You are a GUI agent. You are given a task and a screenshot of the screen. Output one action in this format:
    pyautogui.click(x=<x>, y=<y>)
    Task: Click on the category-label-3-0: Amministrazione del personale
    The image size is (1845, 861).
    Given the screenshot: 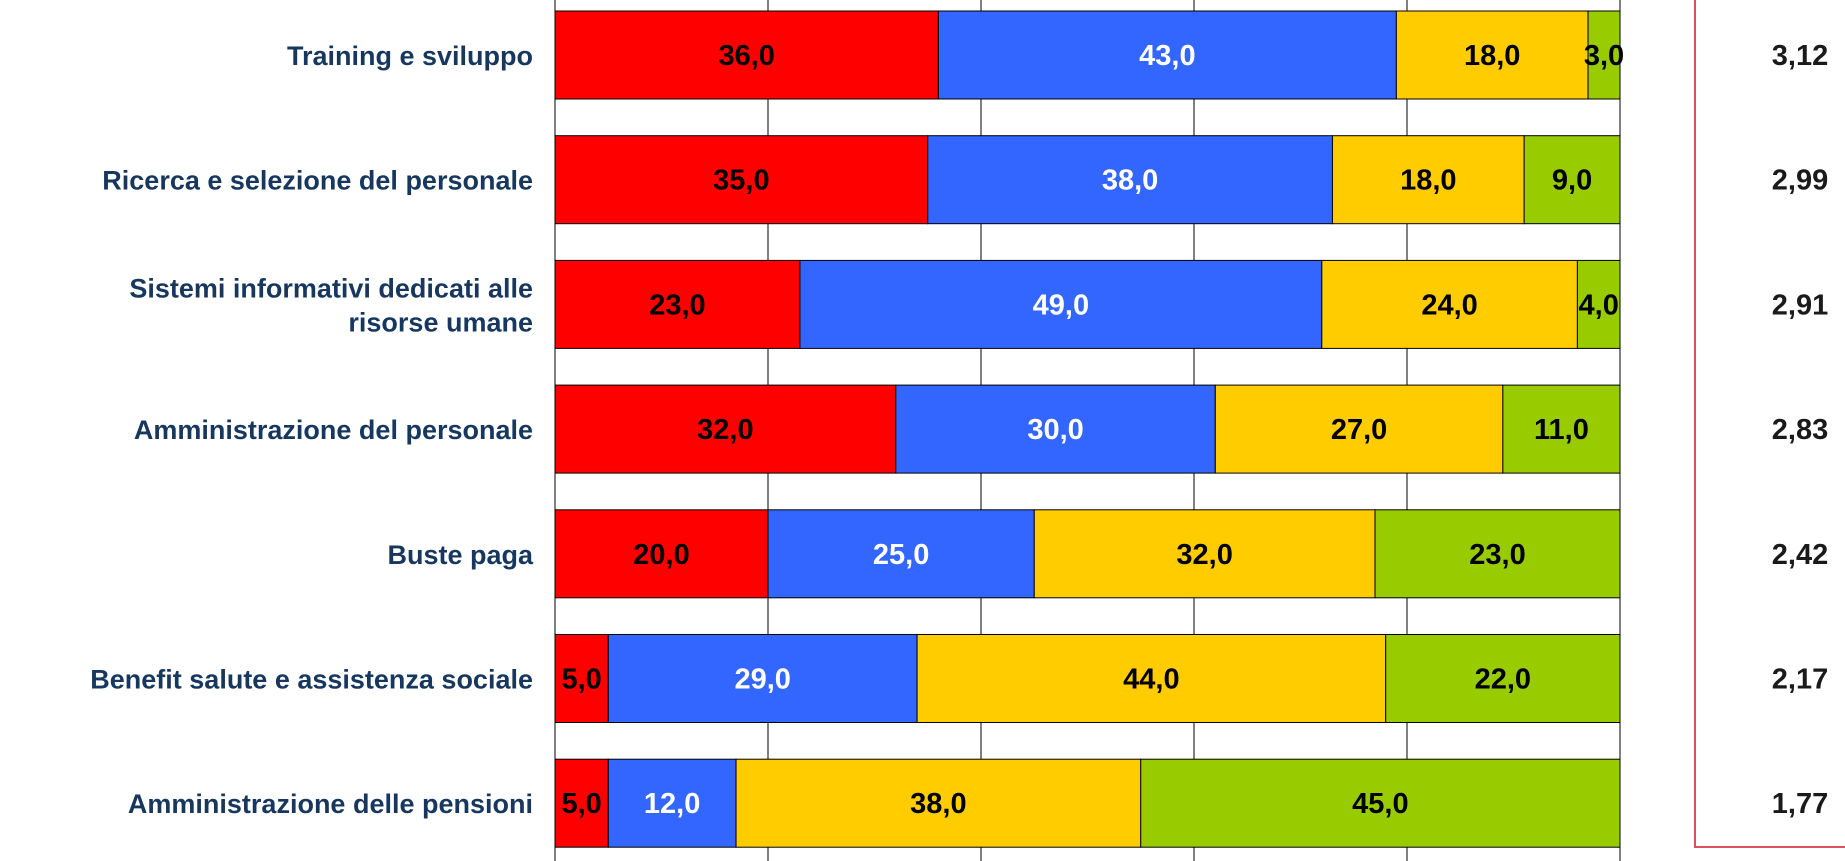 What is the action you would take?
    pyautogui.click(x=333, y=430)
    